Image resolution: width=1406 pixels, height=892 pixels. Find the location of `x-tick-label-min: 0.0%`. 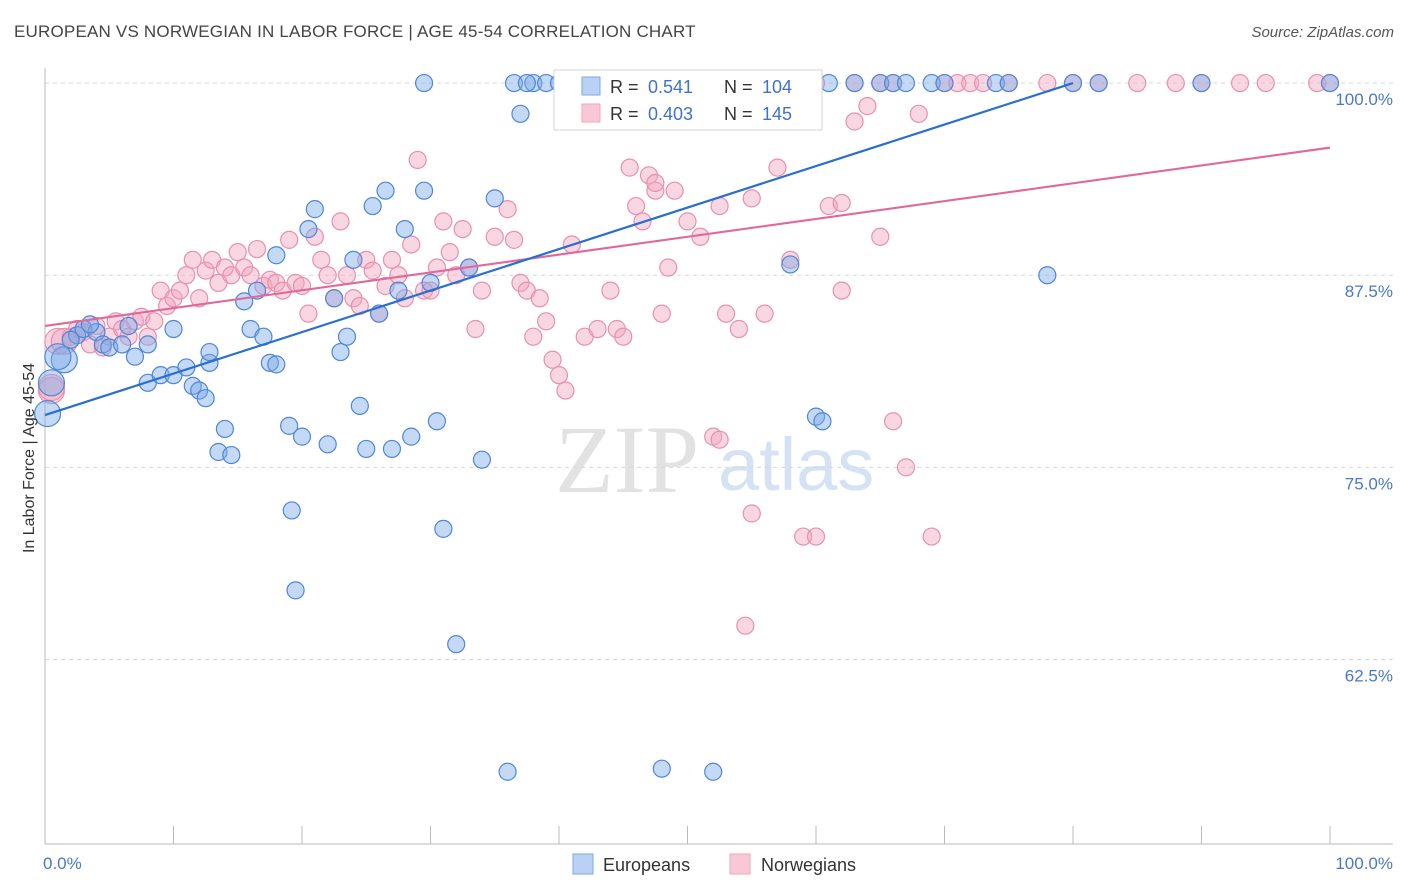

x-tick-label-min: 0.0% is located at coordinates (62, 863).